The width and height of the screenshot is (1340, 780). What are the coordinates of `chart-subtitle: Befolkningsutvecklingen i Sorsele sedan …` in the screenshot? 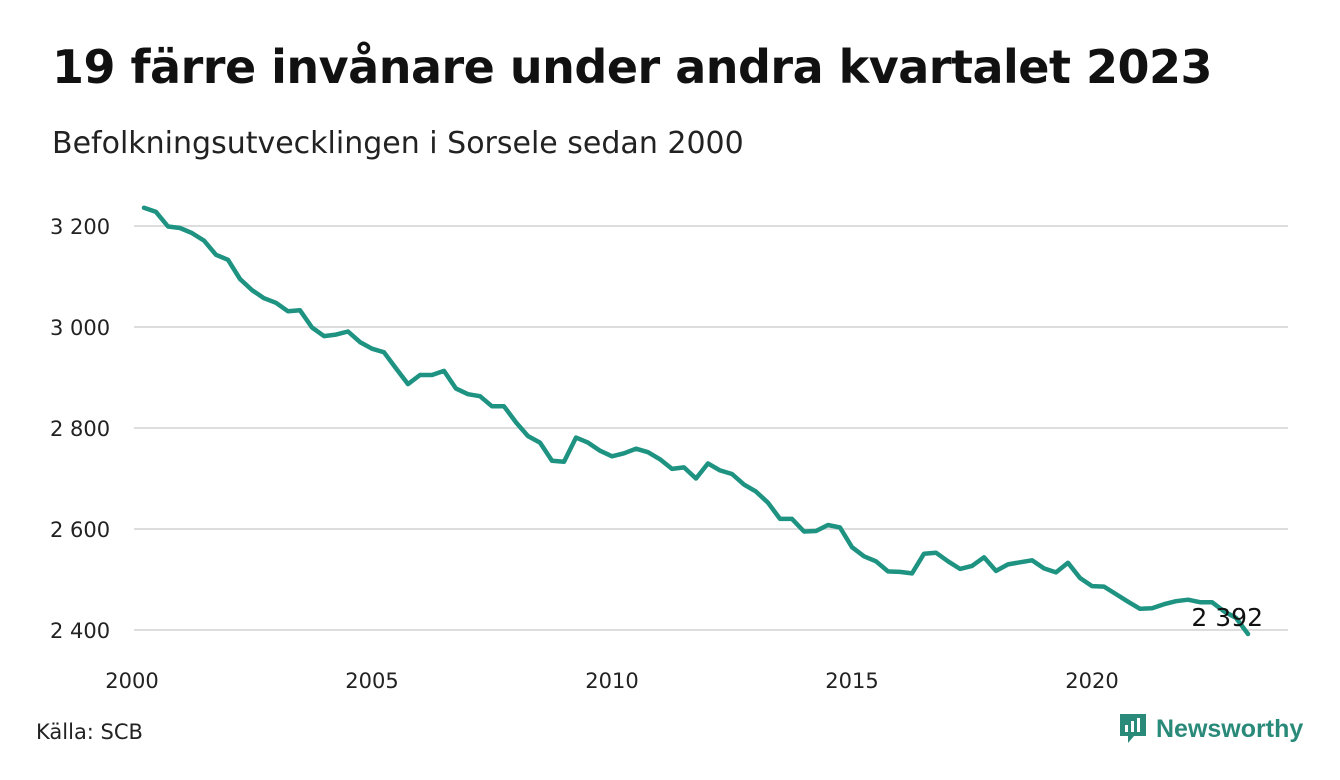 It's located at (398, 143).